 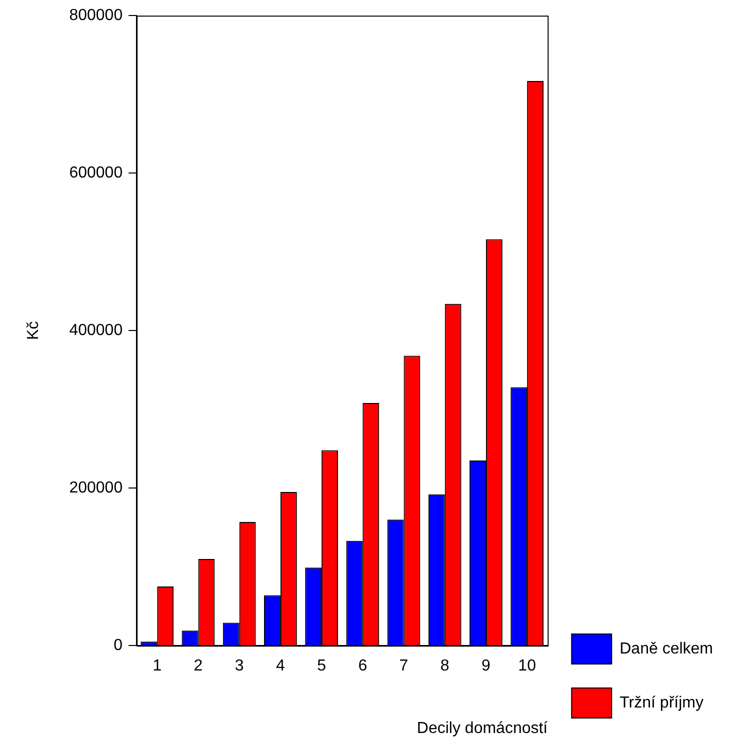 I want to click on x-tick-label: 7, so click(x=403, y=666).